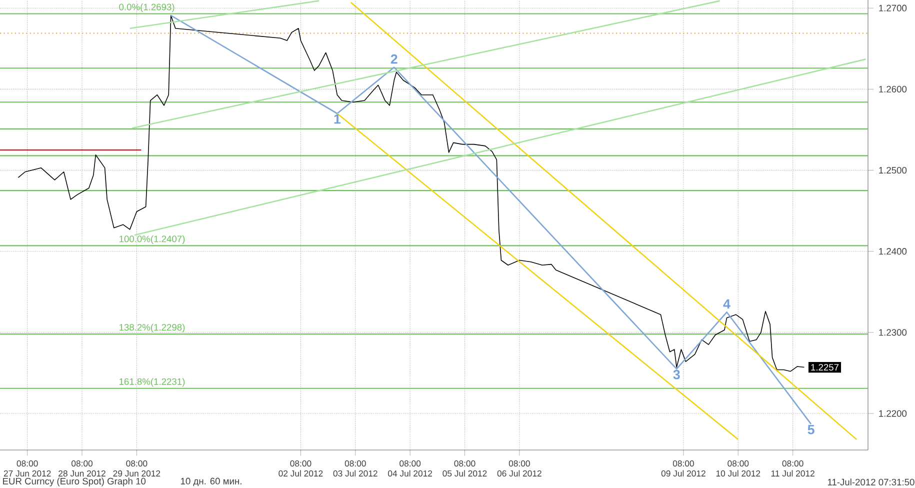 This screenshot has height=488, width=915. What do you see at coordinates (871, 482) in the screenshot?
I see `text: 11-Jul-2012 07:31:50` at bounding box center [871, 482].